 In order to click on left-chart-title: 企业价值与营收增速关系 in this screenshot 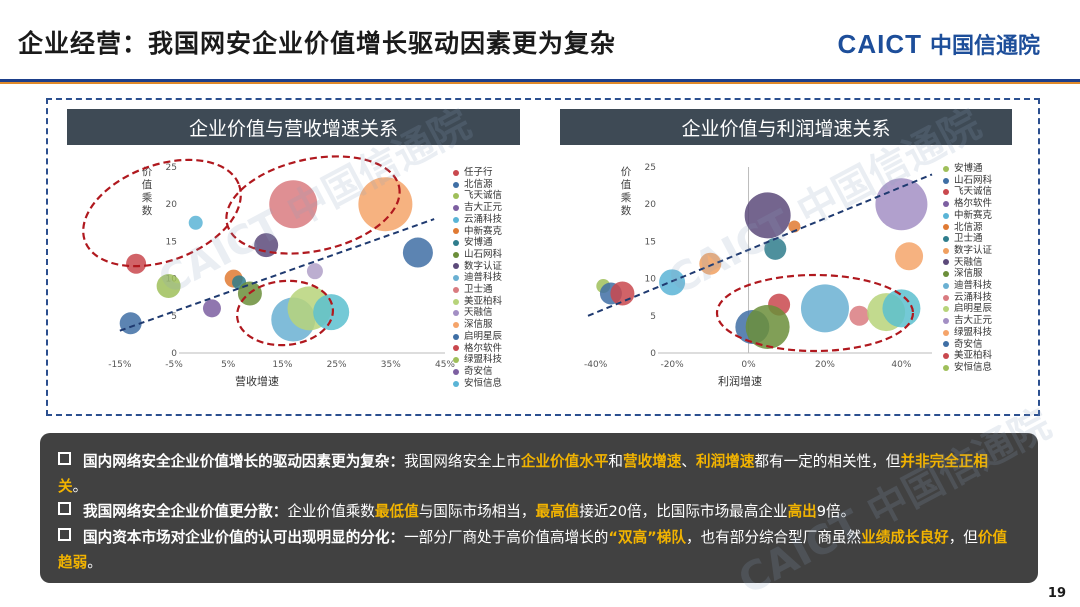, I will do `click(293, 127)`.